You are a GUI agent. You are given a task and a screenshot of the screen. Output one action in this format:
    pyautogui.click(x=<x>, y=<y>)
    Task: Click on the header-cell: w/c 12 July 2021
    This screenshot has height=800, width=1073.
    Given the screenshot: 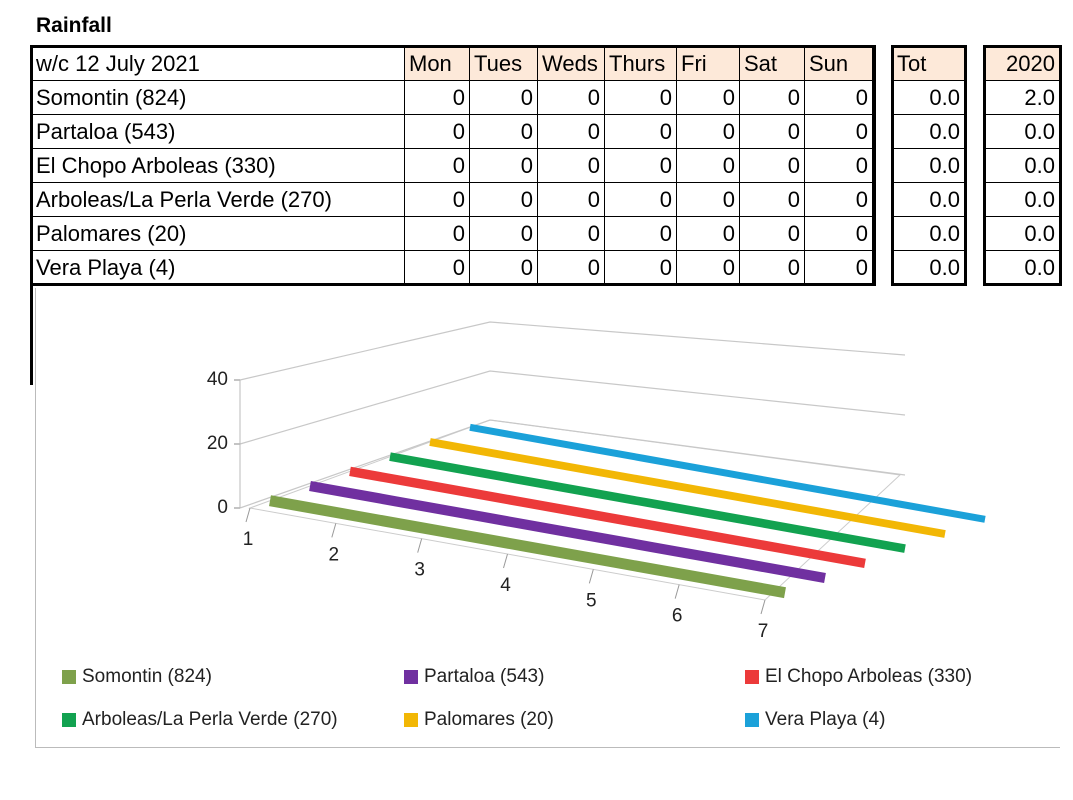 What is the action you would take?
    pyautogui.click(x=218, y=64)
    